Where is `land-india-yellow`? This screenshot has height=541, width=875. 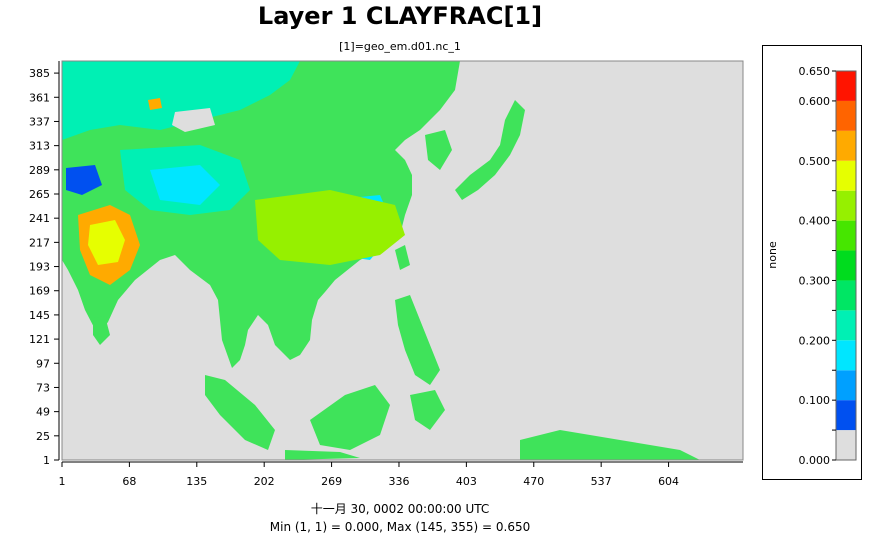 land-india-yellow is located at coordinates (106, 242).